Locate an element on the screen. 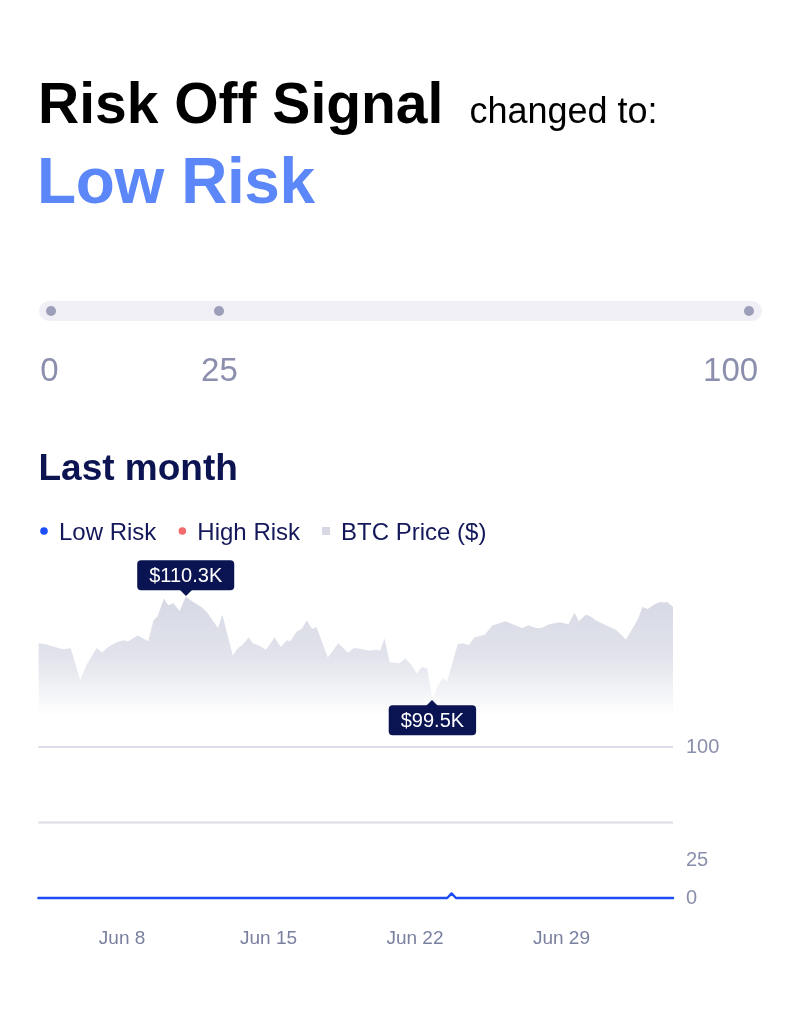  text: changed to: is located at coordinates (563, 110).